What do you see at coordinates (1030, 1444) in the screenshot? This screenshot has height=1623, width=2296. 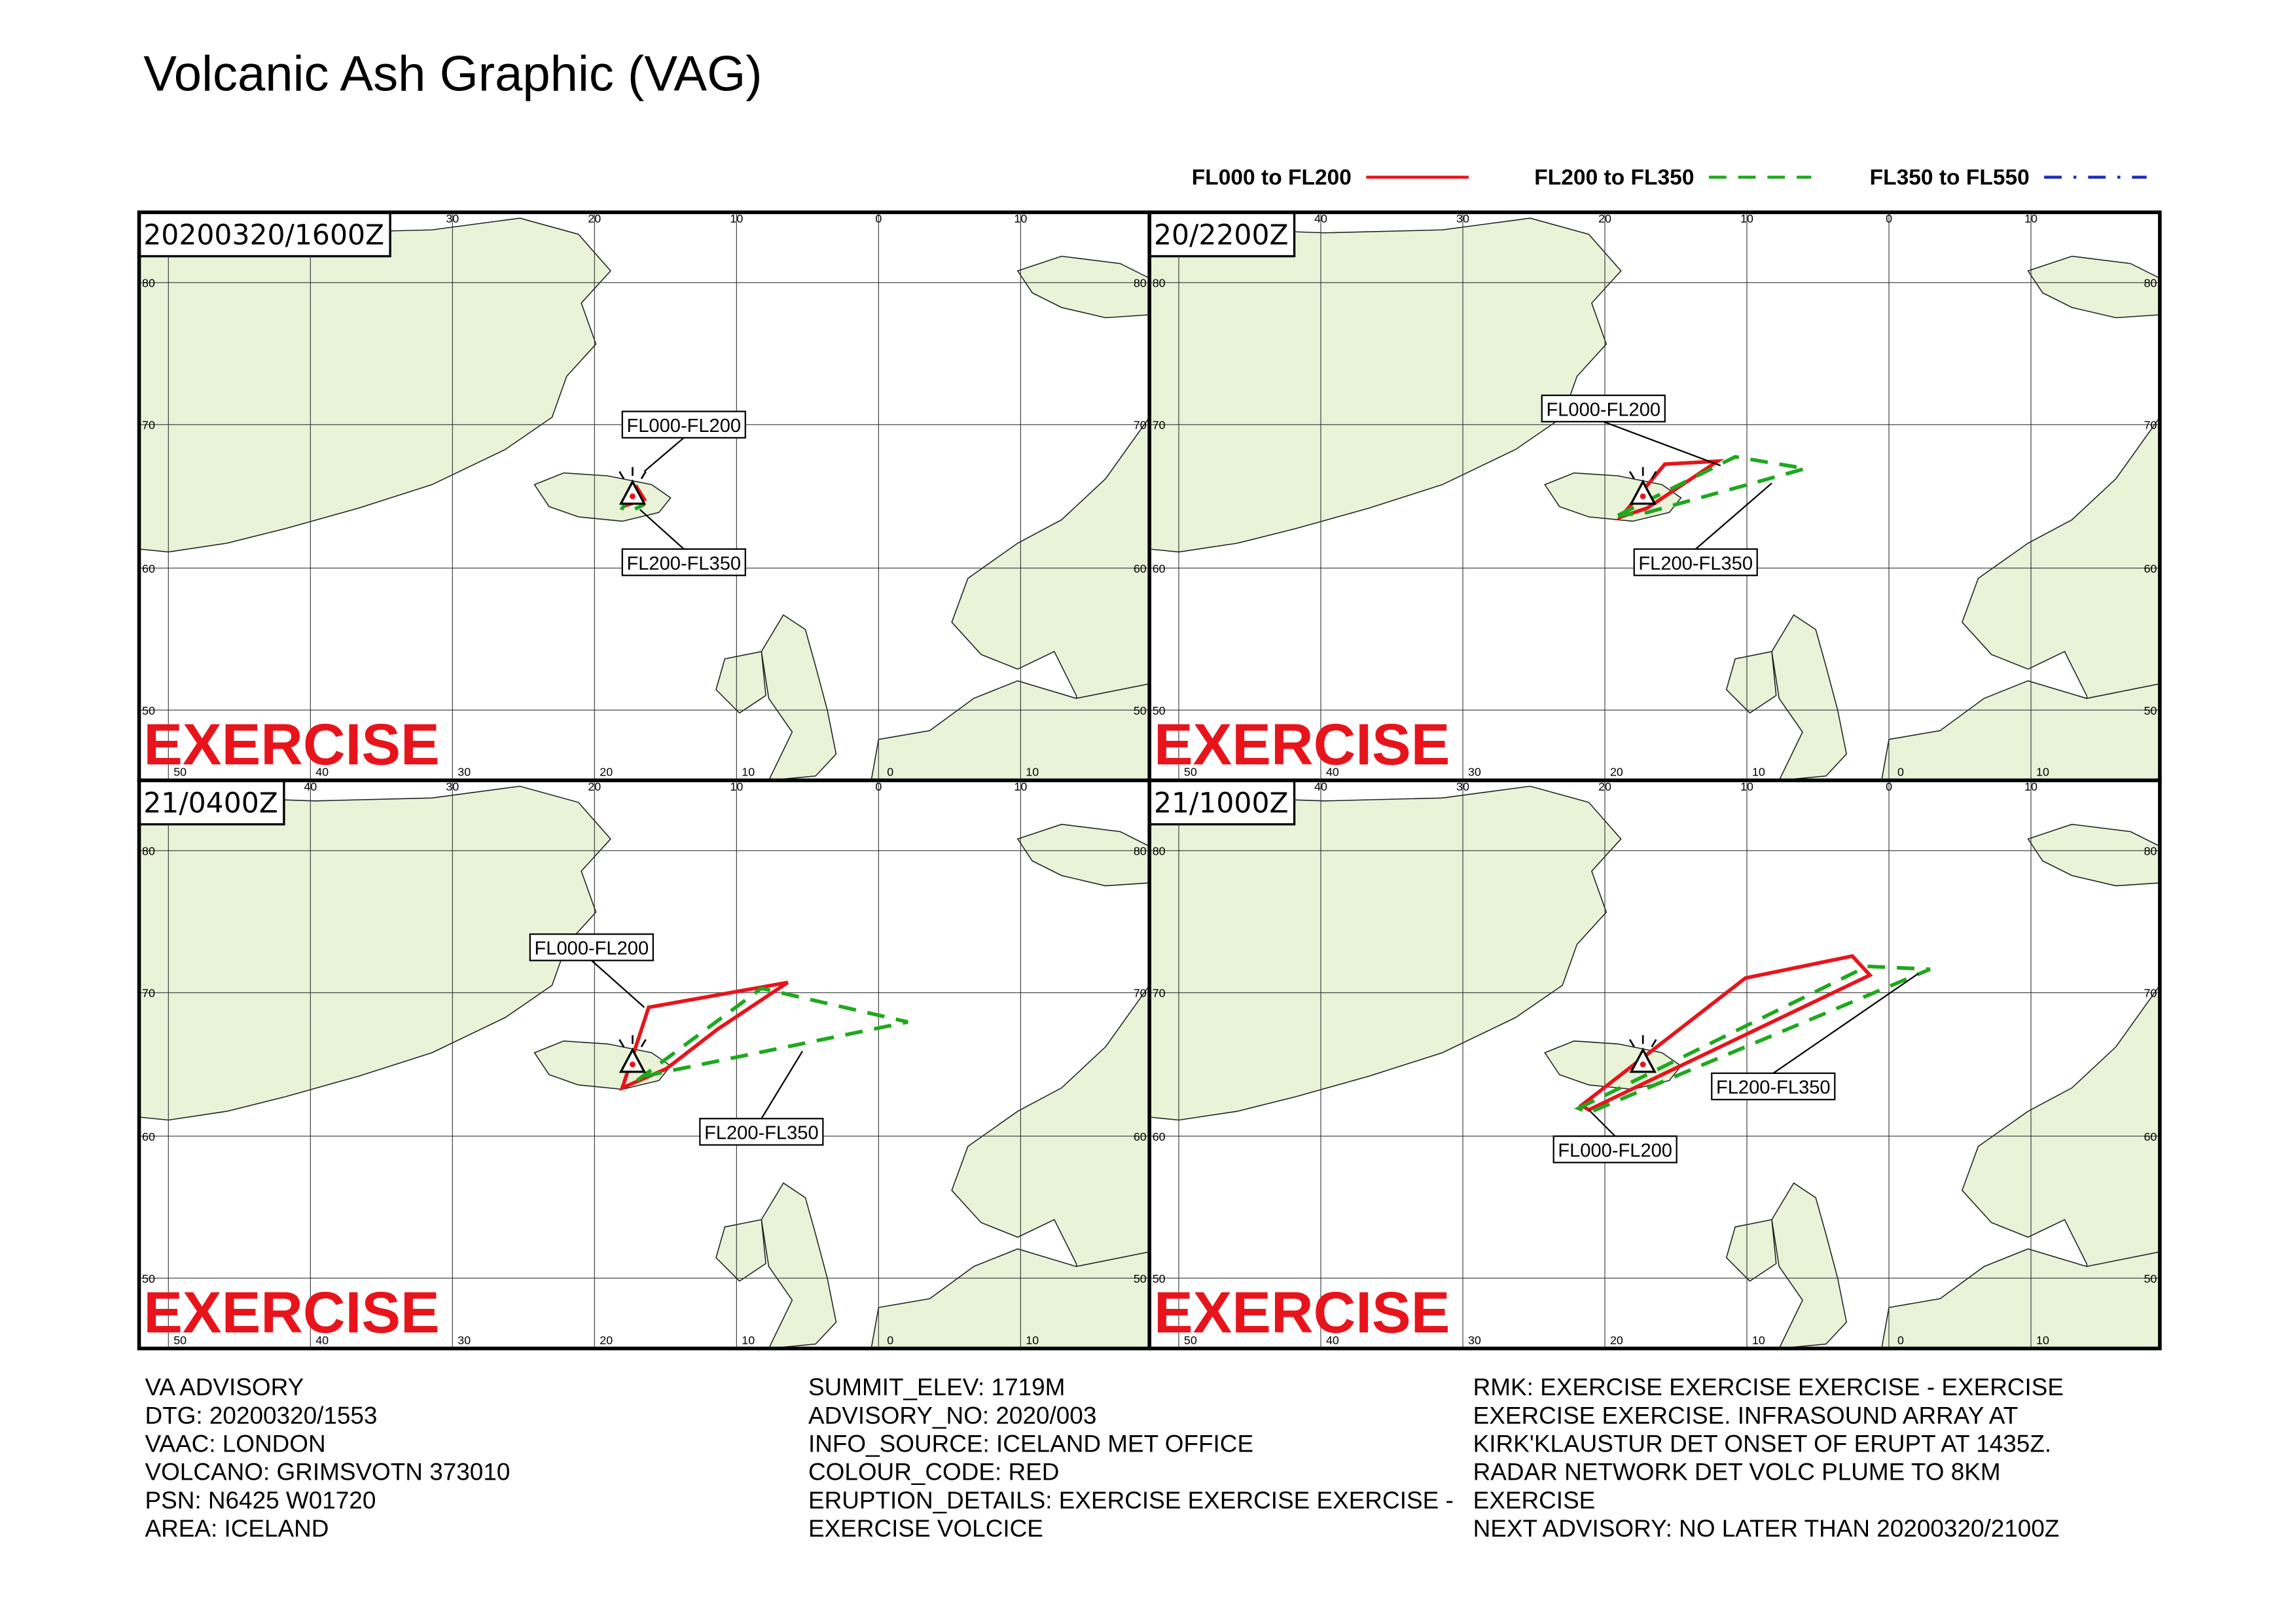 I see `advisory-line: INFO_SOURCE: ICELAND MET OFFICE` at bounding box center [1030, 1444].